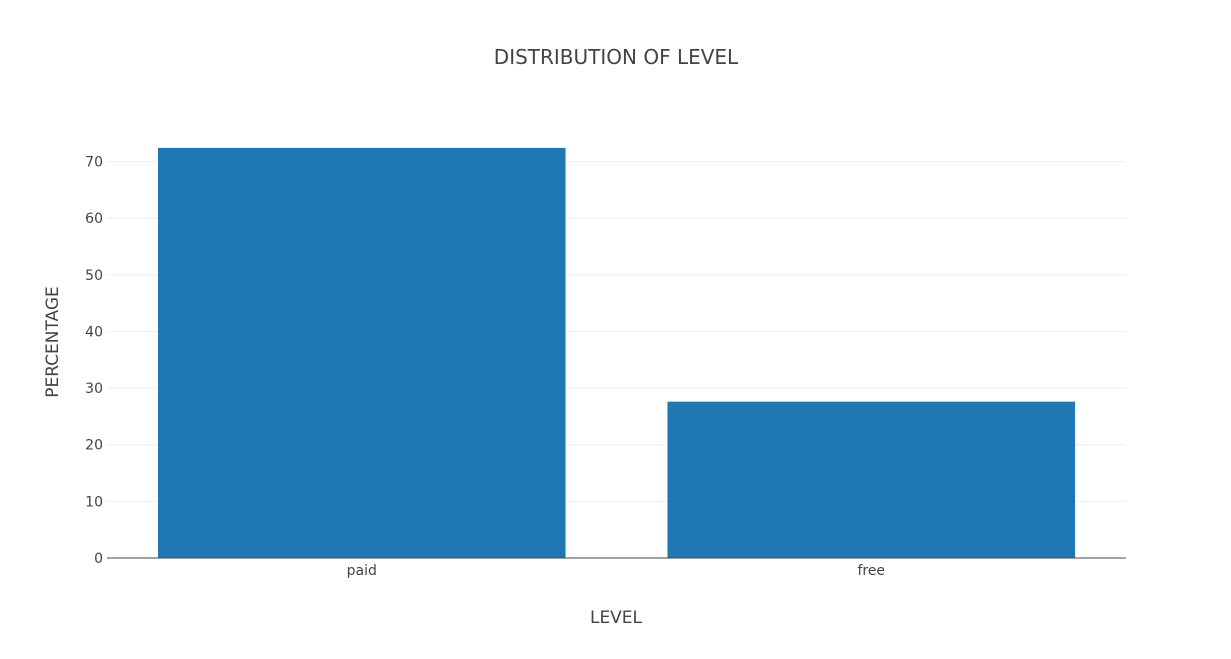  I want to click on y-tick-label: 50, so click(94, 276).